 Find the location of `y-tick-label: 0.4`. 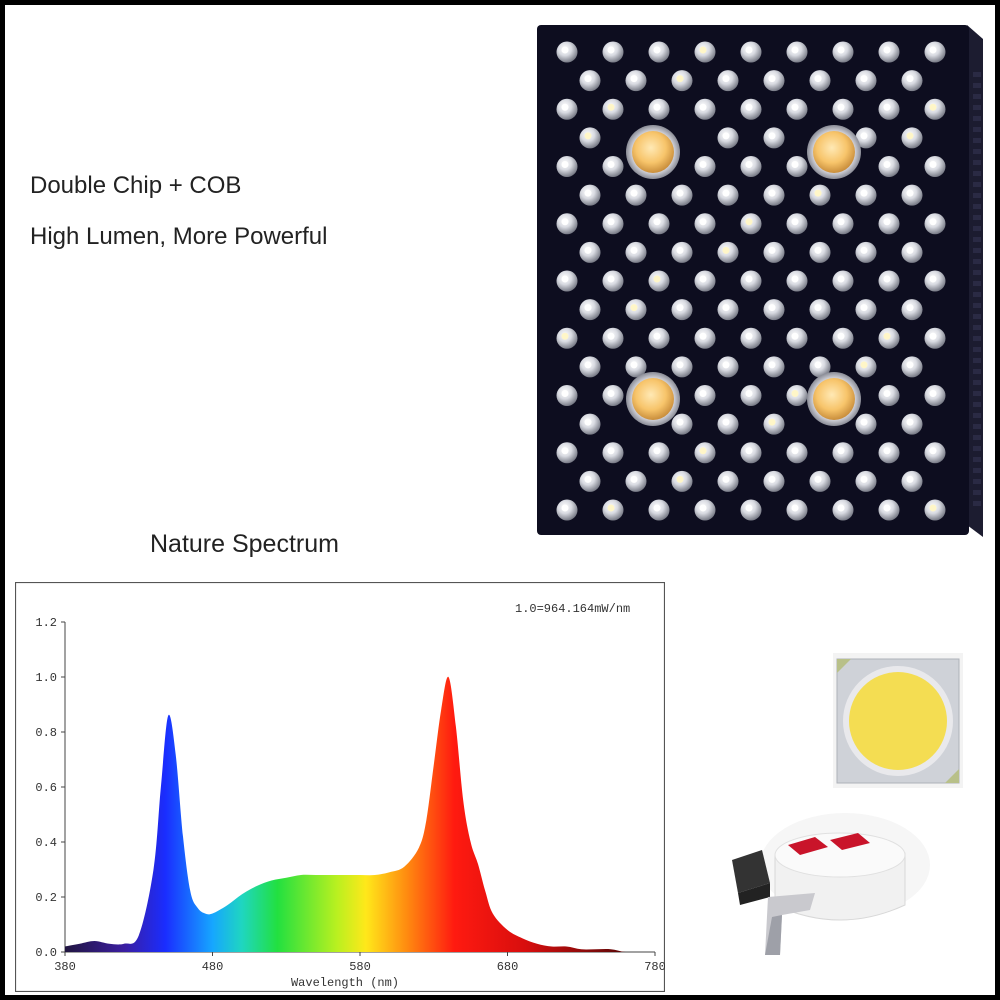

y-tick-label: 0.4 is located at coordinates (46, 843).